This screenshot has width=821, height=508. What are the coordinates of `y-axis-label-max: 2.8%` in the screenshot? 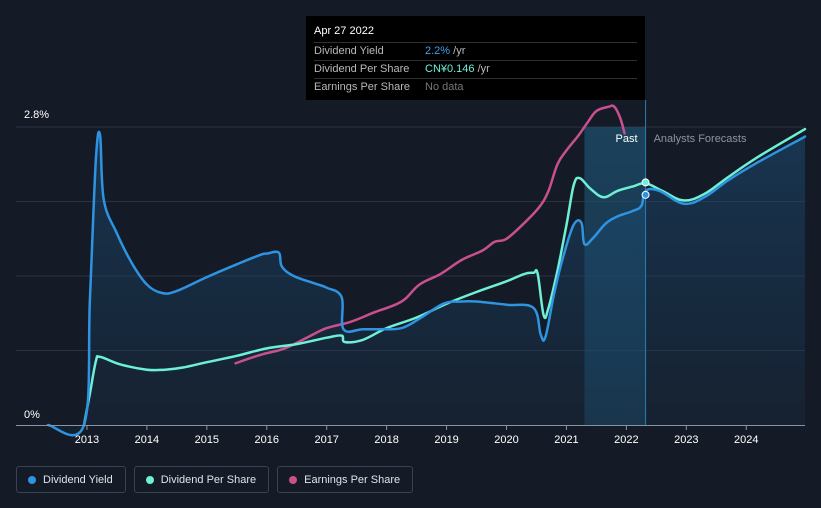 It's located at (36, 115).